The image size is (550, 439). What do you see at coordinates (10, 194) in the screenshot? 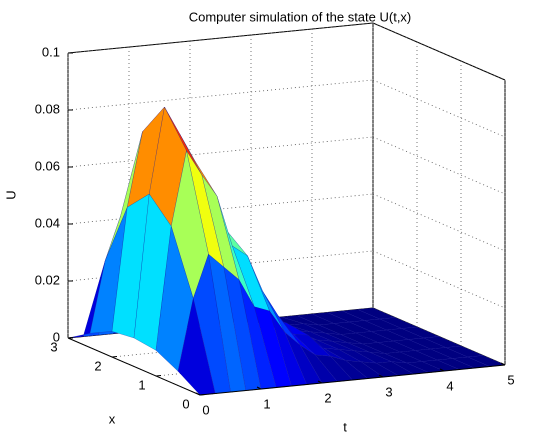
I see `z-axis-label: U` at bounding box center [10, 194].